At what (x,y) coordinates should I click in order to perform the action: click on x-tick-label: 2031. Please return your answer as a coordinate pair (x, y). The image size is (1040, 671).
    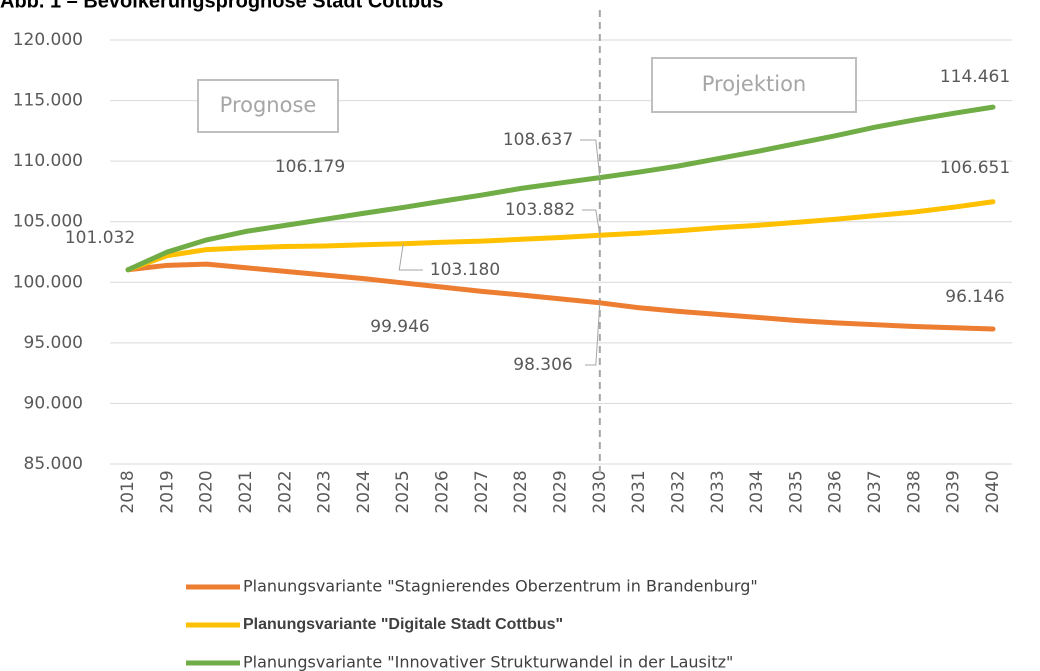
    Looking at the image, I should click on (639, 491).